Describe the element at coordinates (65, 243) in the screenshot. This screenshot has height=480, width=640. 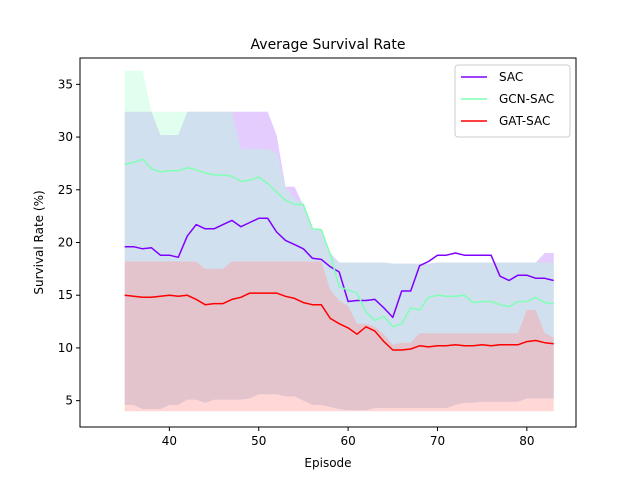
I see `y-tick-label: 20` at that location.